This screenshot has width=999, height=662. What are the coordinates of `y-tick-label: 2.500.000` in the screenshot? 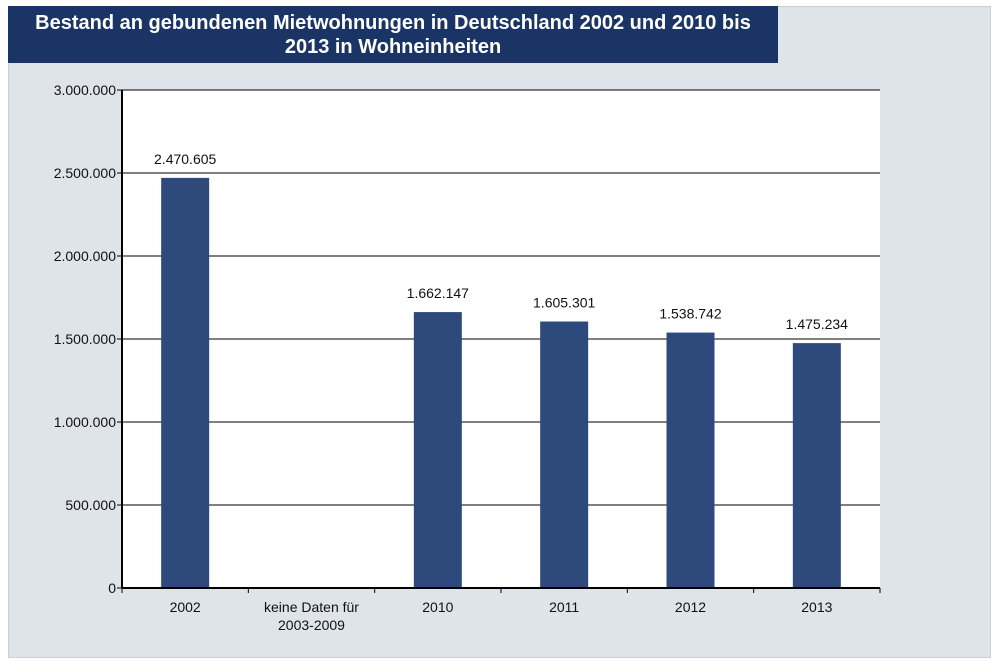 It's located at (85, 173).